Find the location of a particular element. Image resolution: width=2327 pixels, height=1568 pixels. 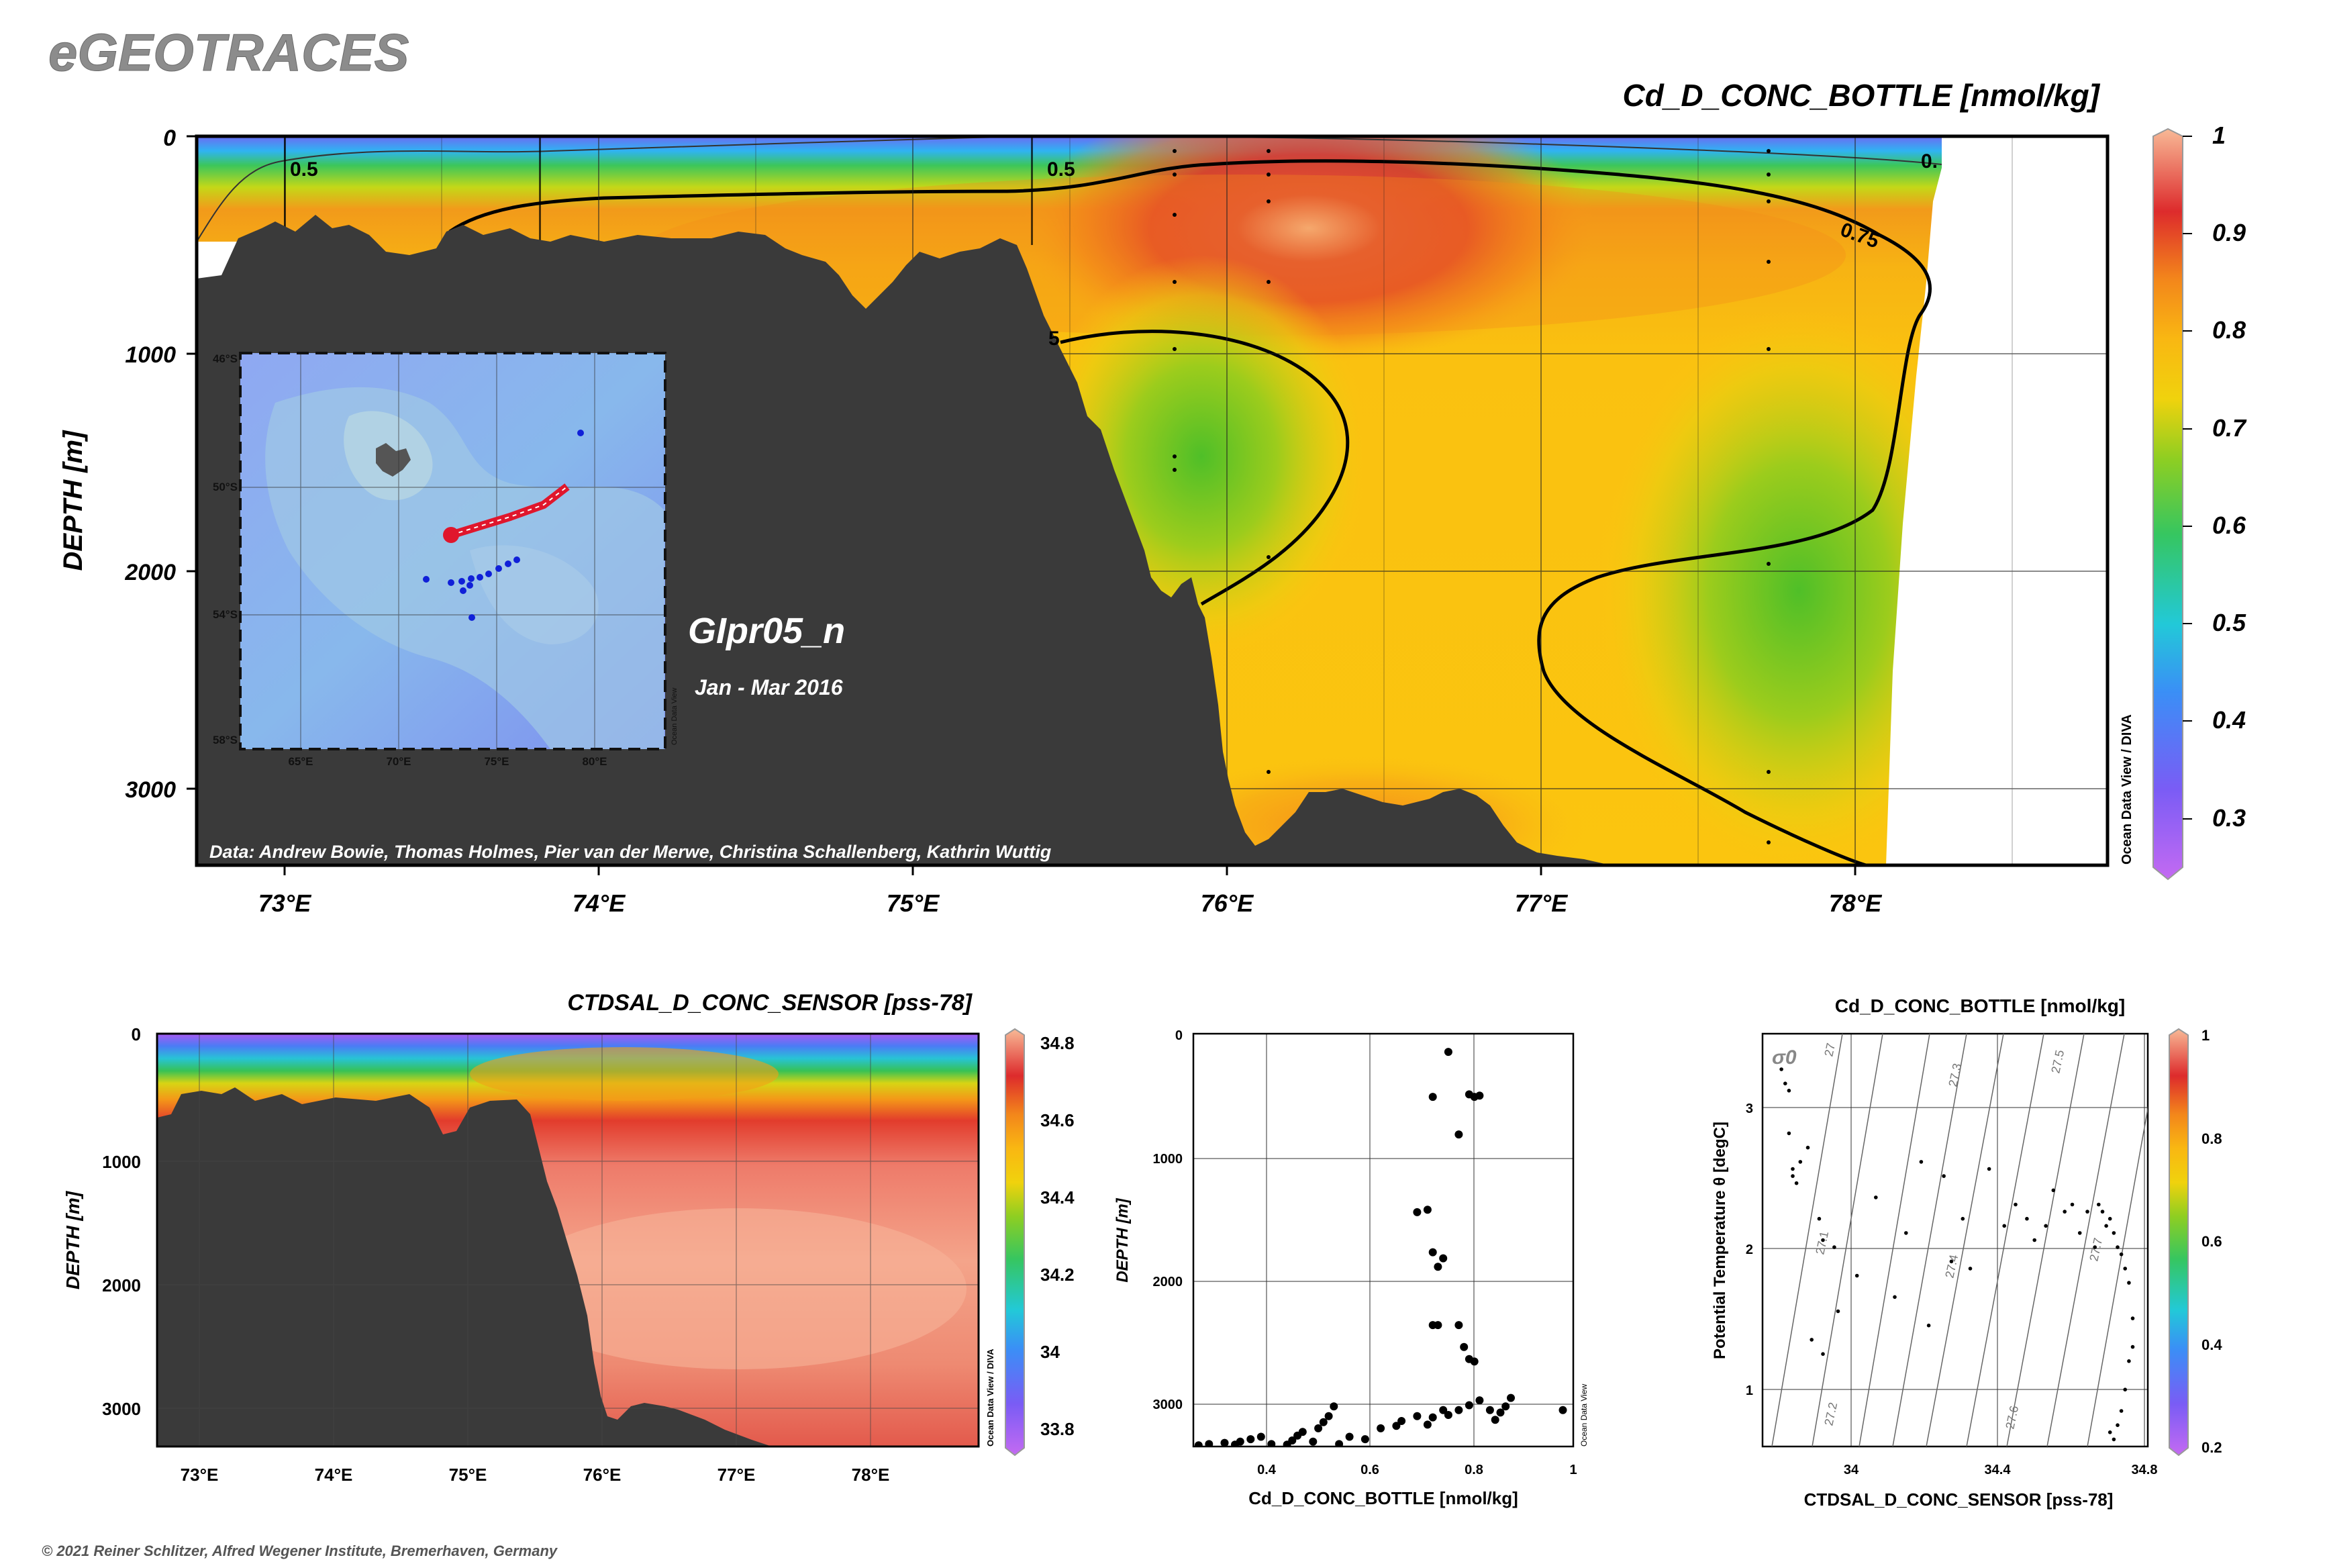

profile-xtick-0.4: 0.4 is located at coordinates (1267, 1470).